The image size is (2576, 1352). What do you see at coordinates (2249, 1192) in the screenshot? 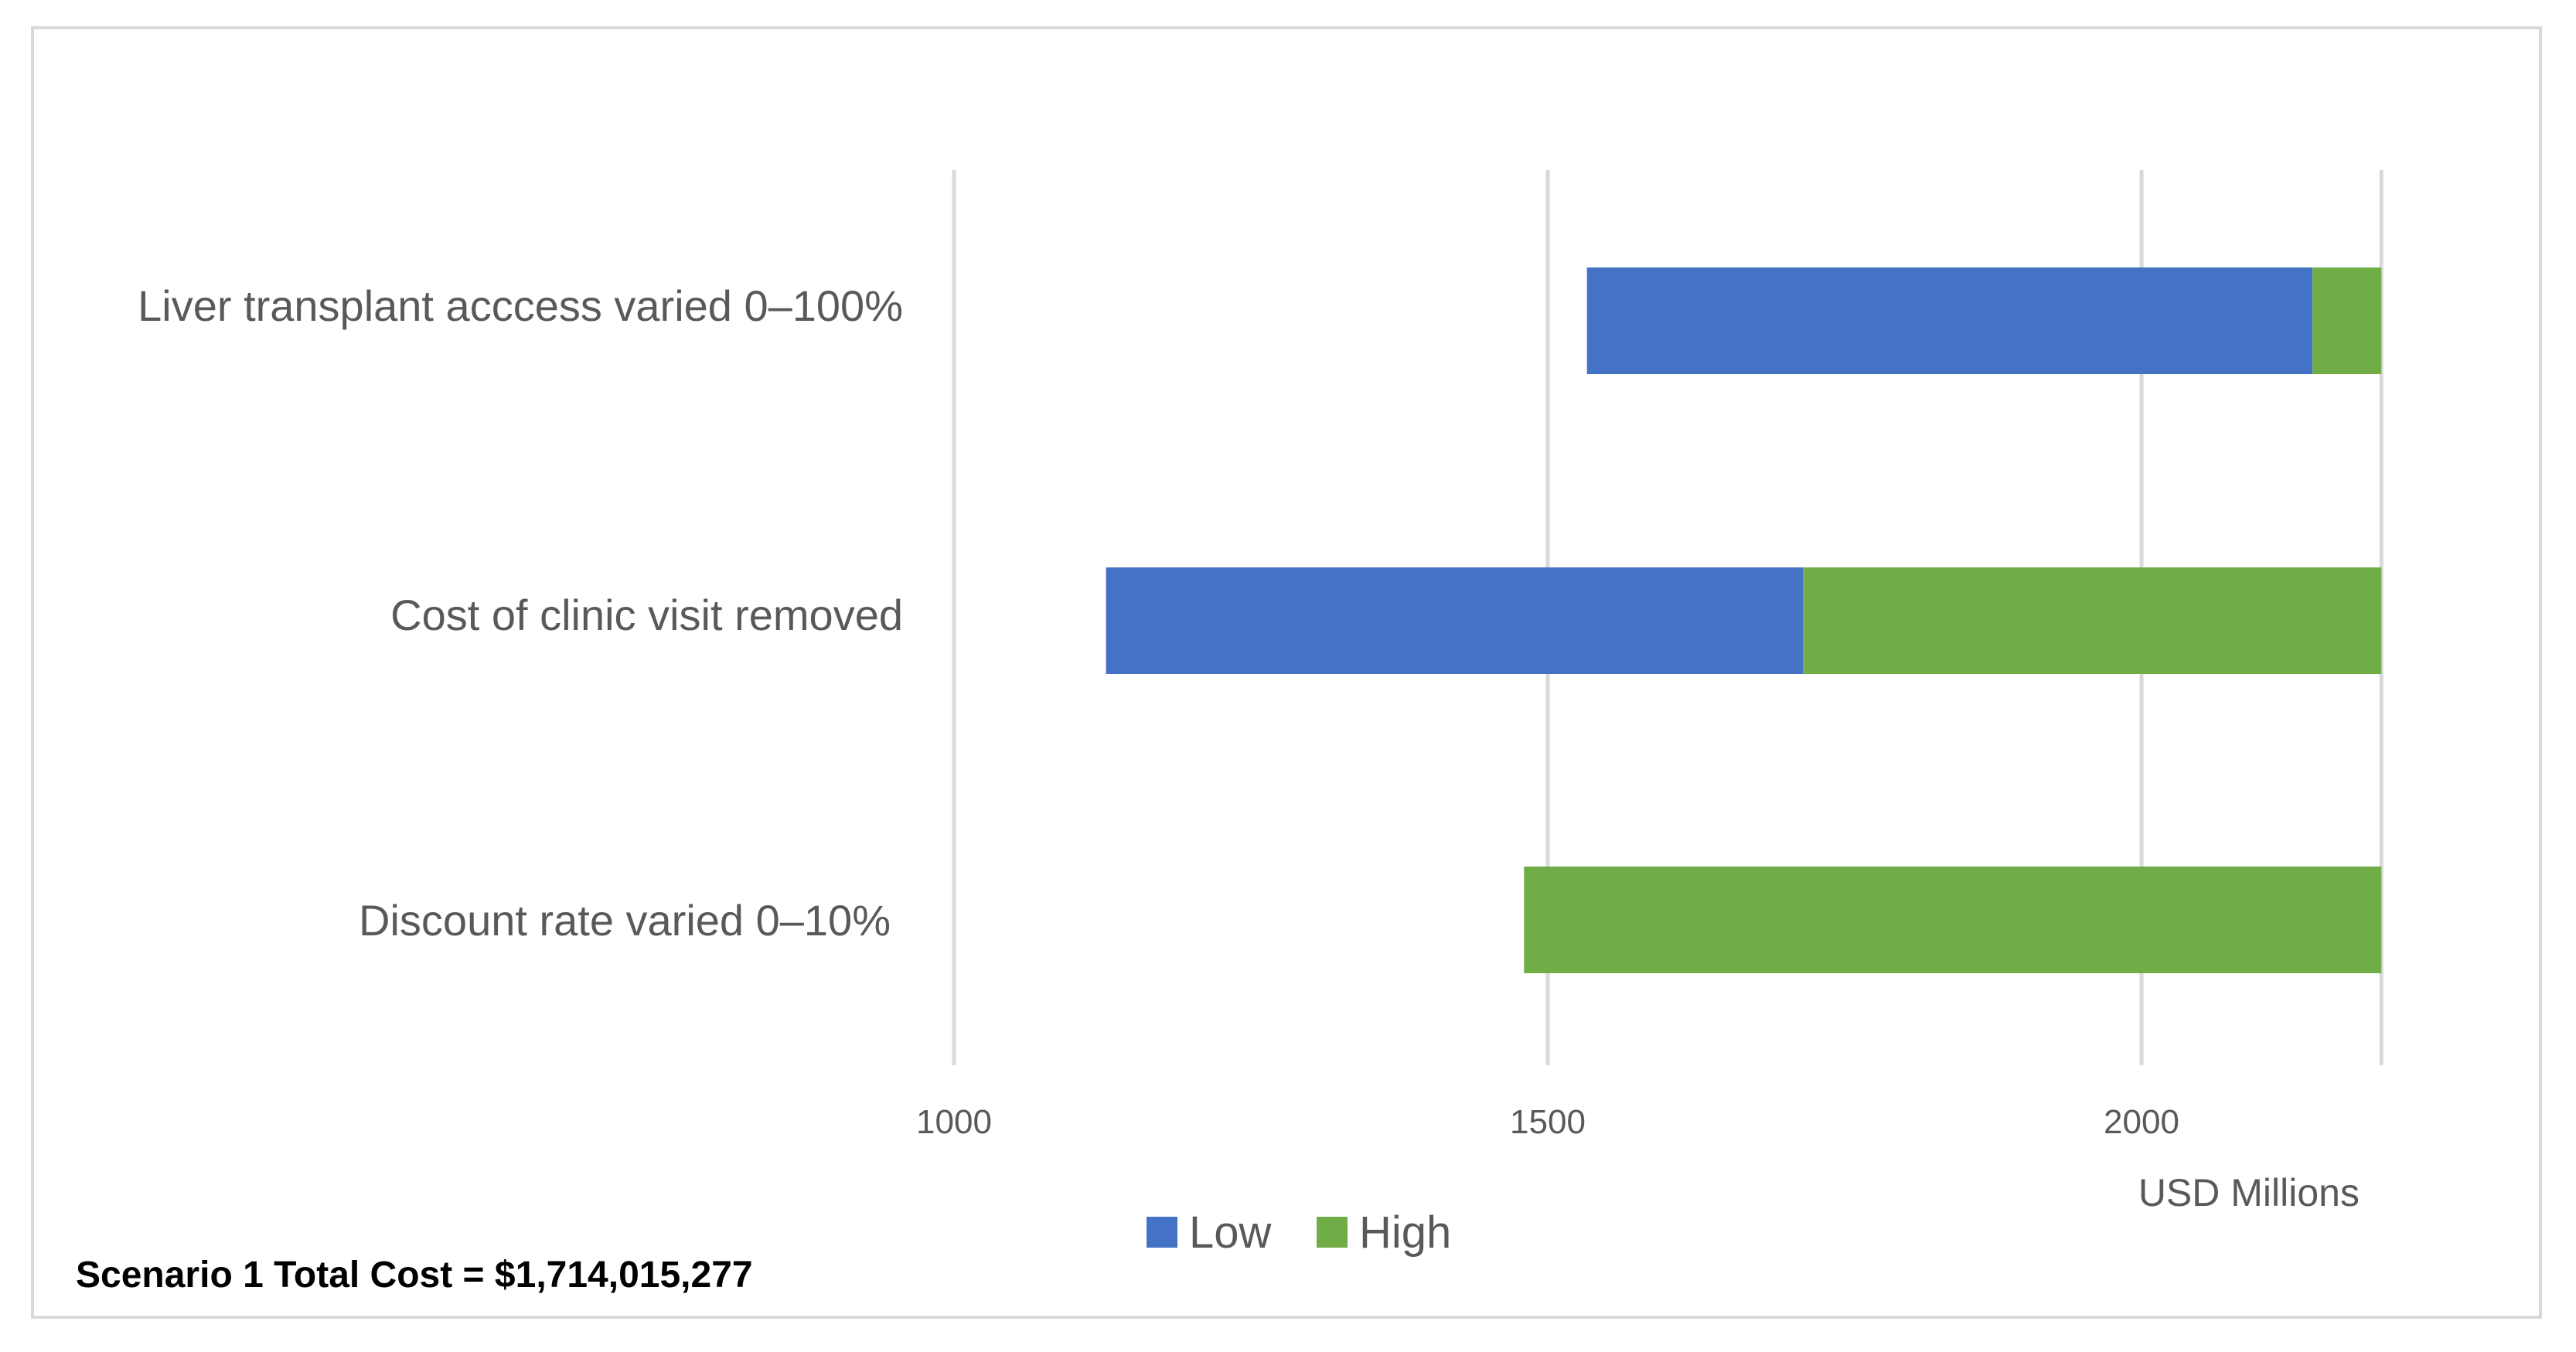
I see `x-axis-unit-label: USD Millions` at bounding box center [2249, 1192].